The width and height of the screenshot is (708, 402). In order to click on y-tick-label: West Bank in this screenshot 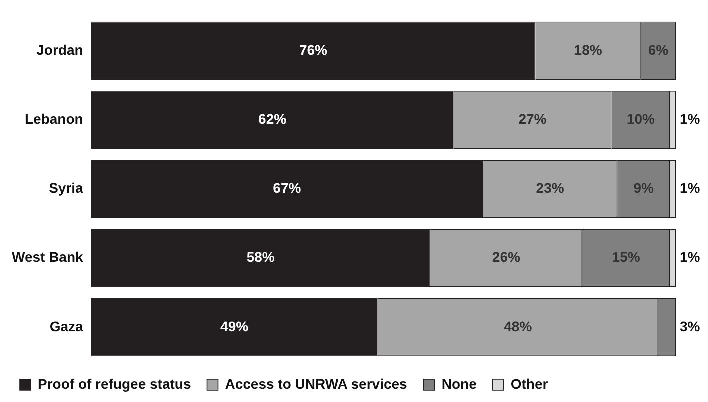, I will do `click(48, 257)`.